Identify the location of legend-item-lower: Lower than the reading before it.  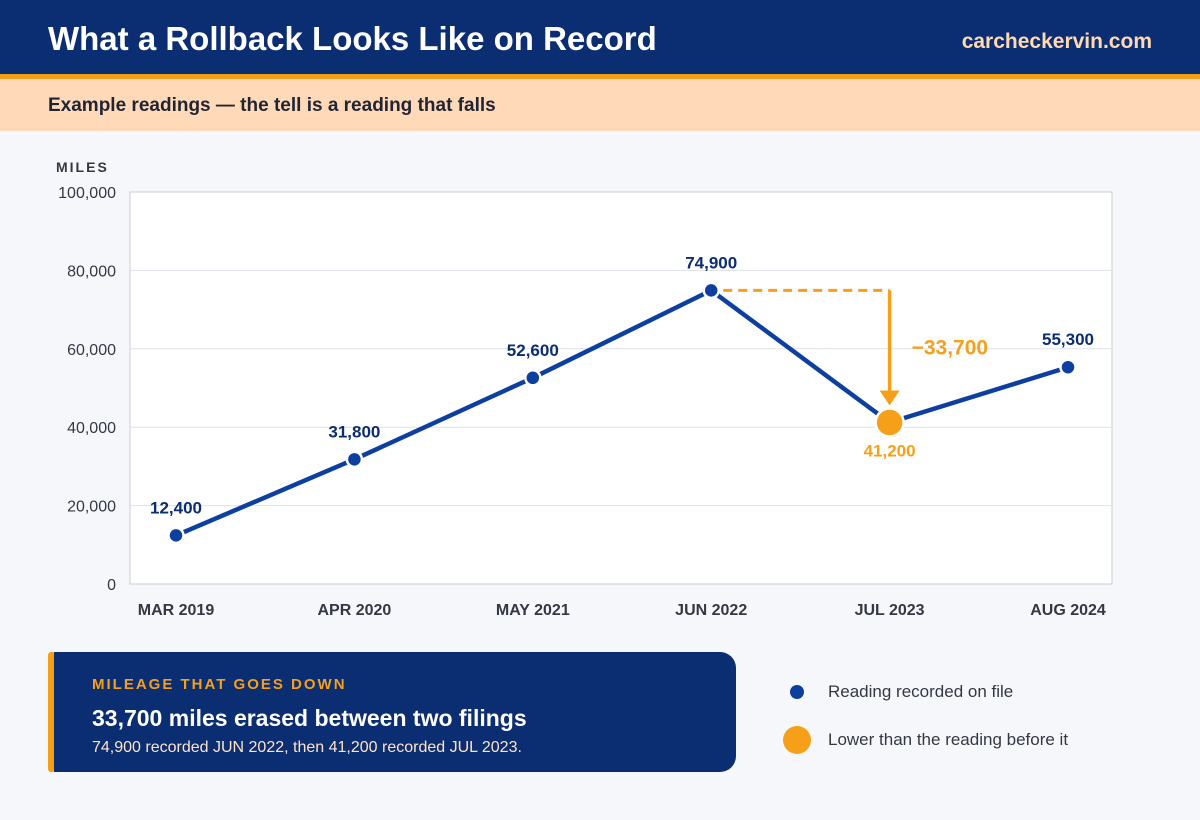
(970, 740).